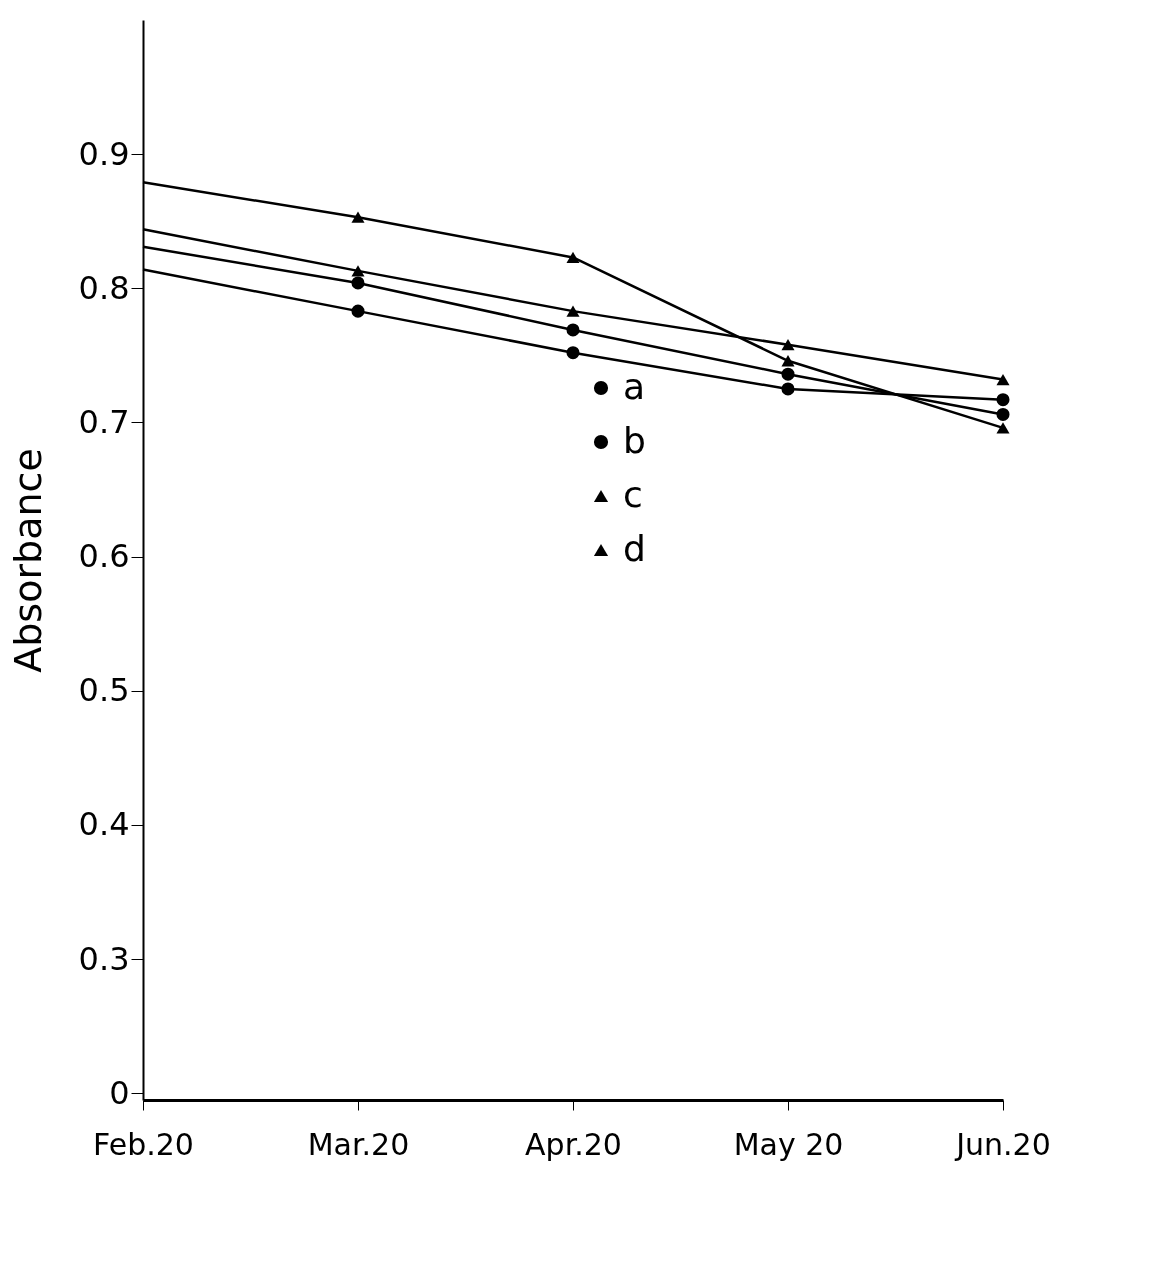  I want to click on y-tick-label: 0.4, so click(104, 824).